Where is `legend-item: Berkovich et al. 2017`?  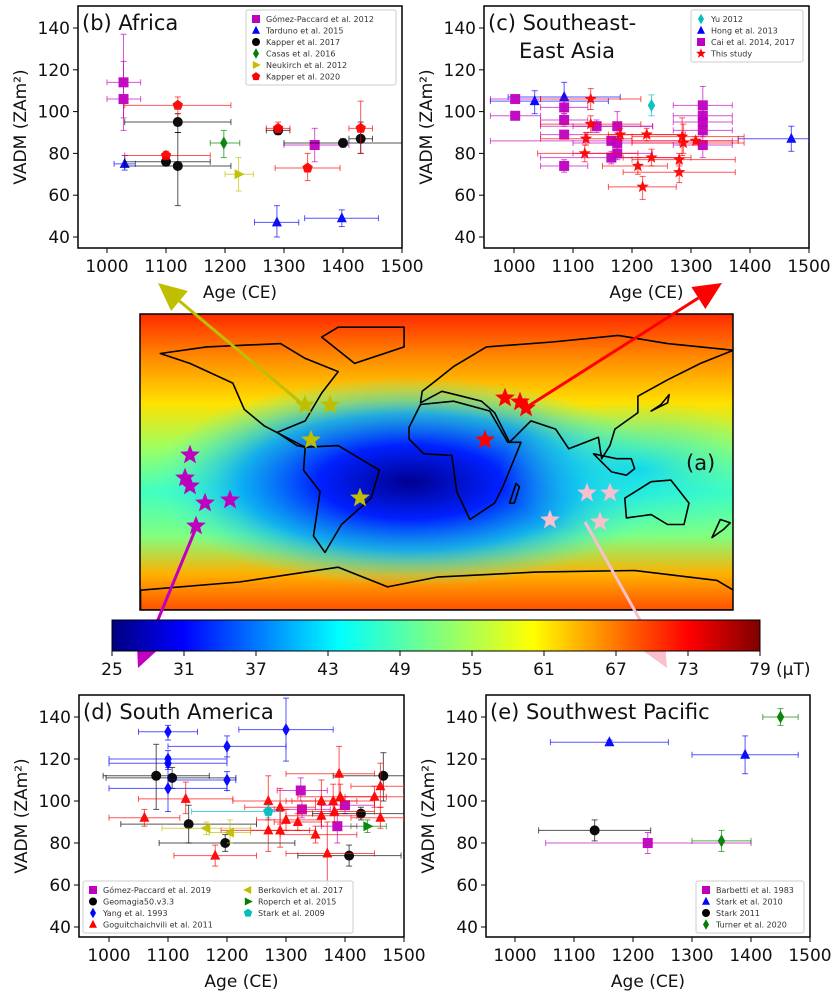
legend-item: Berkovich et al. 2017 is located at coordinates (293, 890).